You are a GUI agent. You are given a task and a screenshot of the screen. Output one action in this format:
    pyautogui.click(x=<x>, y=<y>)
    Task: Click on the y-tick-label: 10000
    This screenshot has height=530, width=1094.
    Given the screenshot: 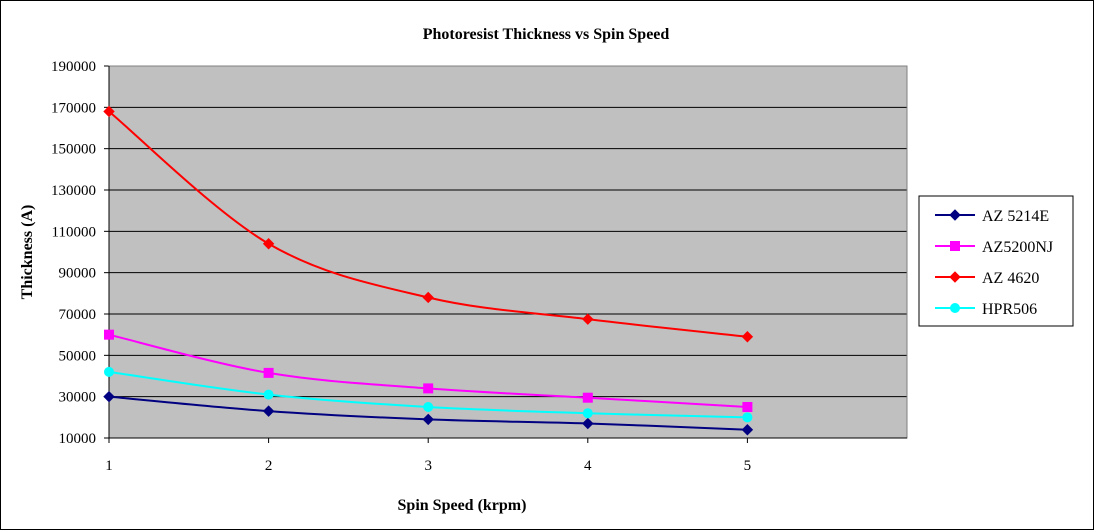 What is the action you would take?
    pyautogui.click(x=78, y=439)
    